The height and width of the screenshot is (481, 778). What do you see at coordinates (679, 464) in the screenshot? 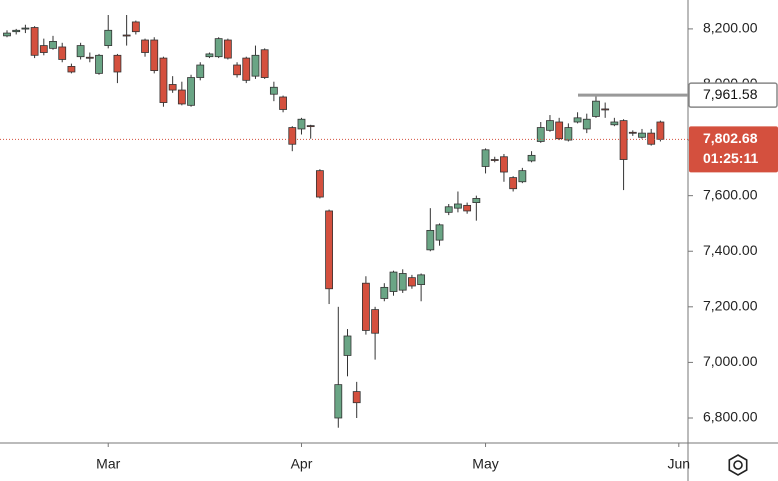
I see `x-tick-label: Jun` at bounding box center [679, 464].